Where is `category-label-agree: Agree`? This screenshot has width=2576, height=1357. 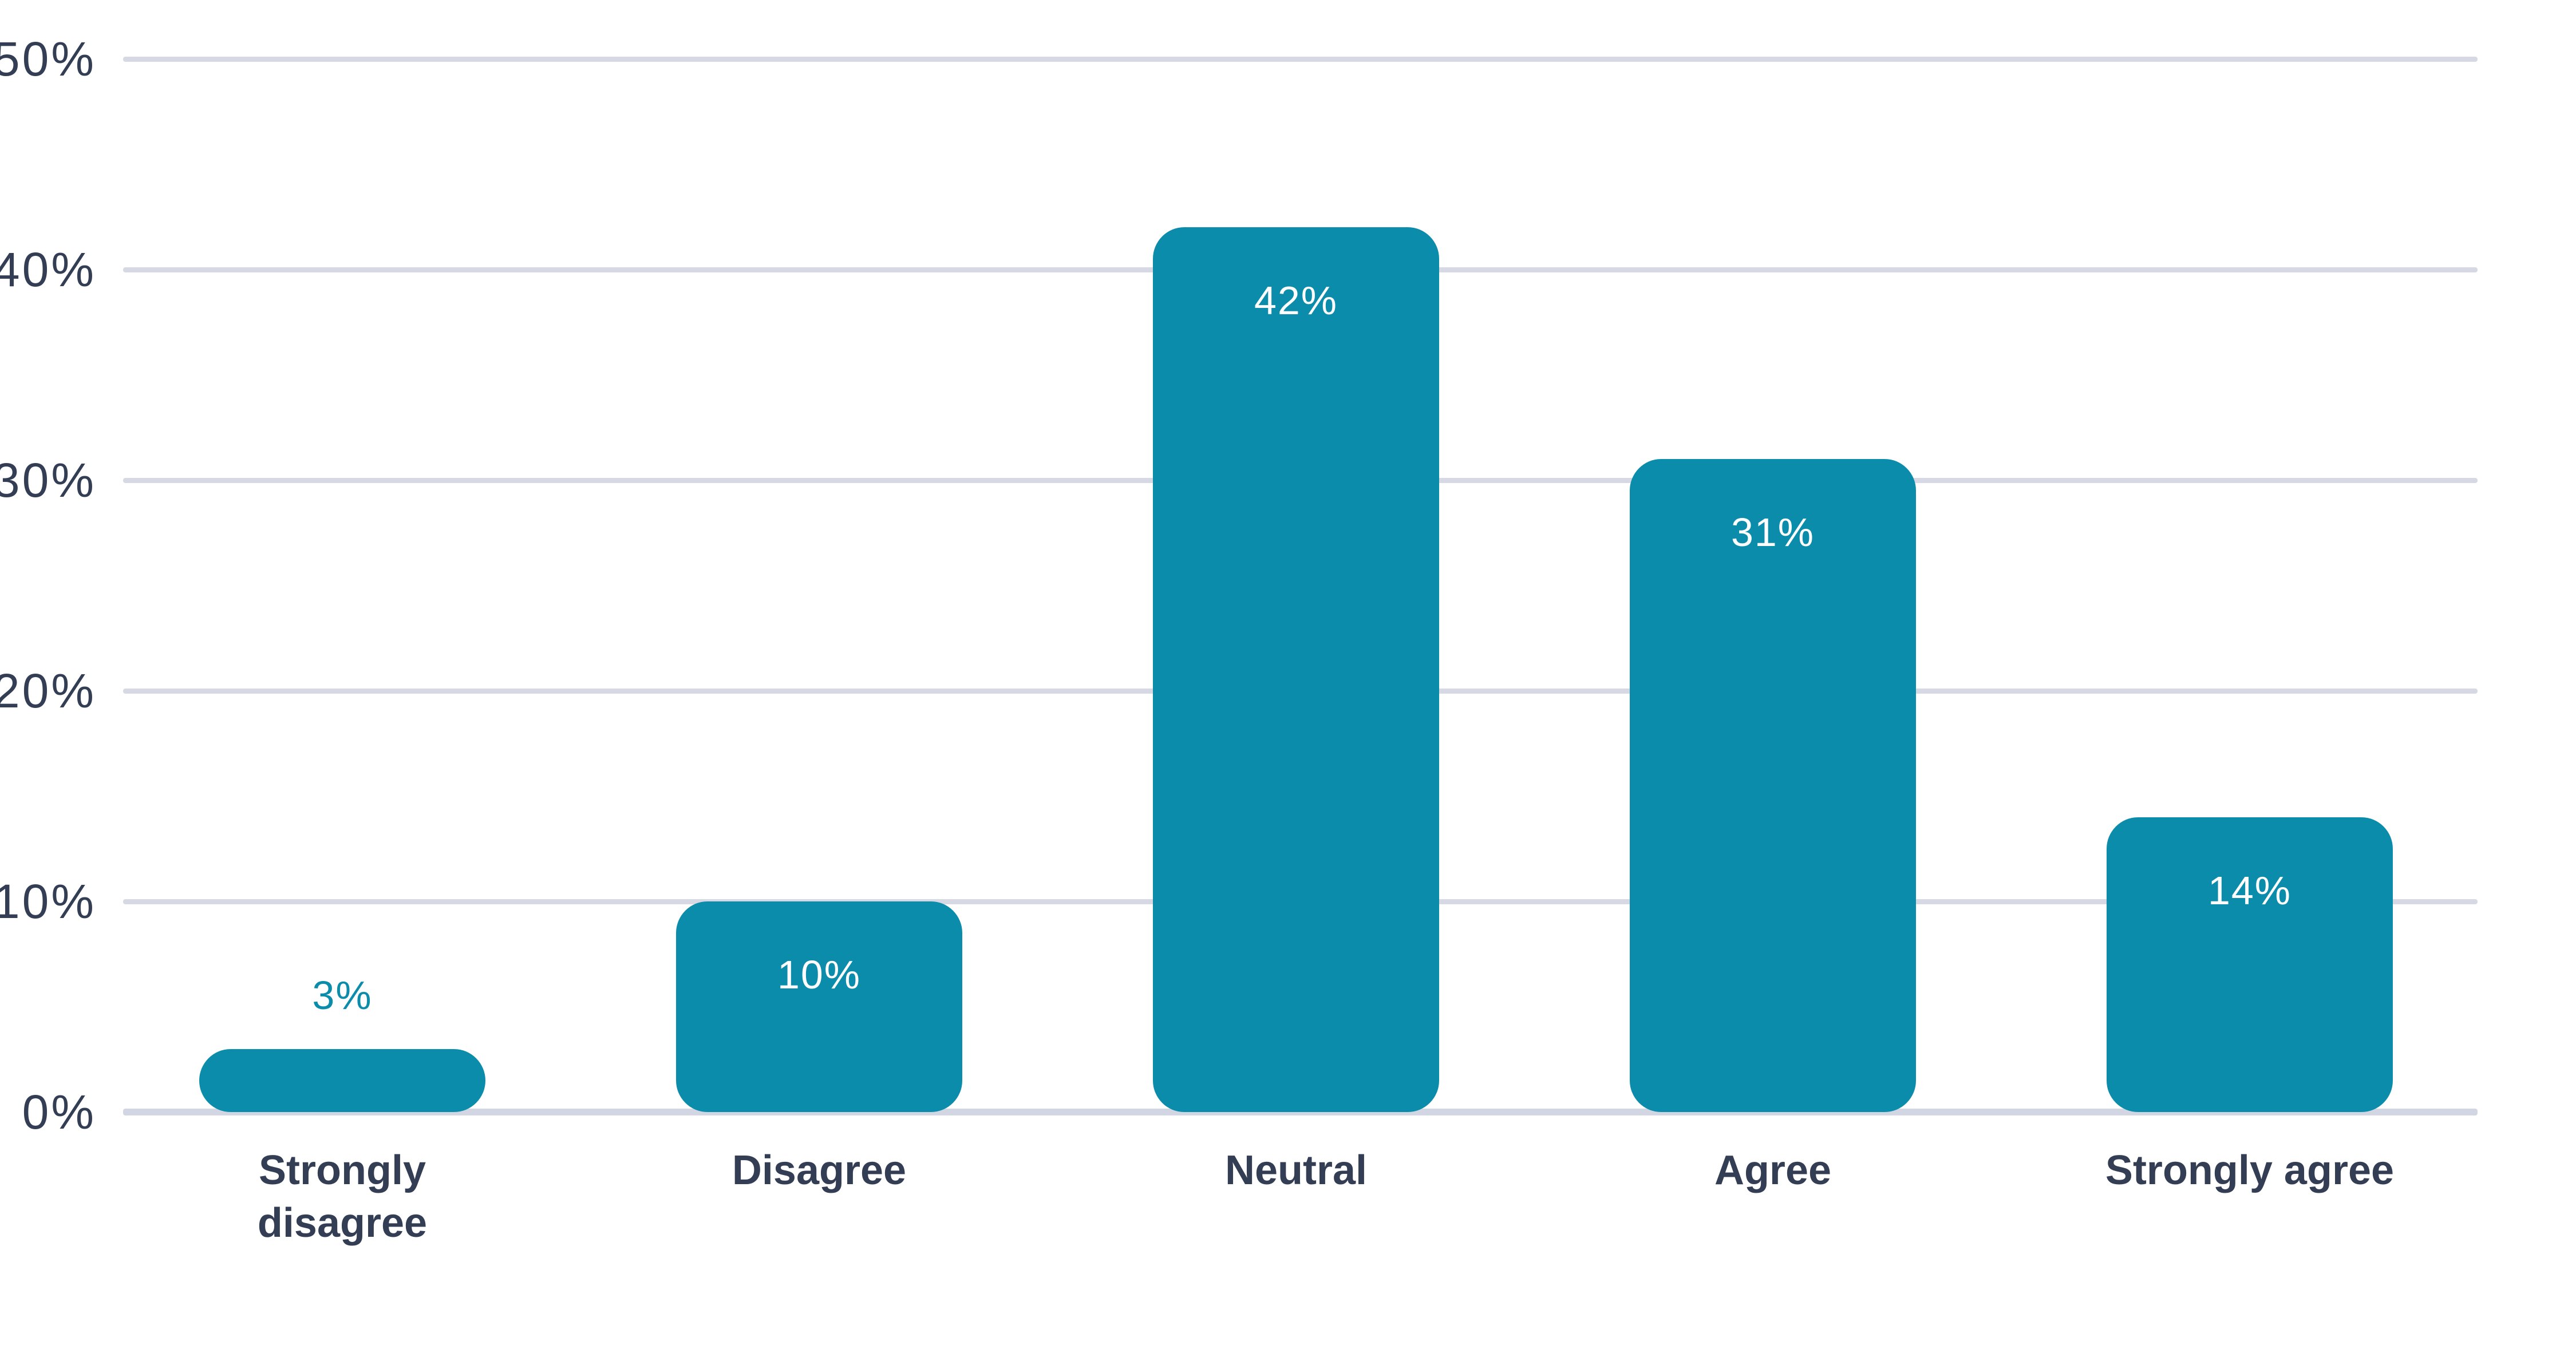
category-label-agree: Agree is located at coordinates (1773, 1170).